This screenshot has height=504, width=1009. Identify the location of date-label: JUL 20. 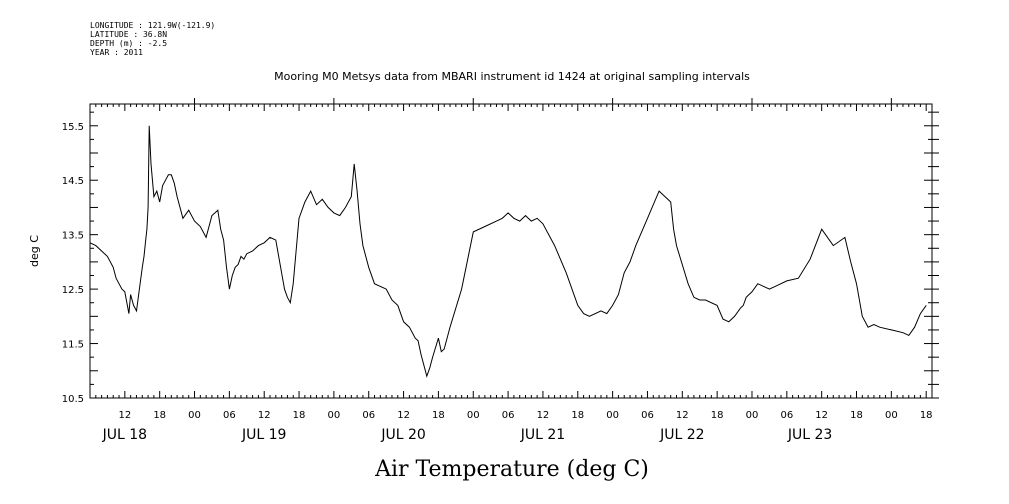
(402, 435).